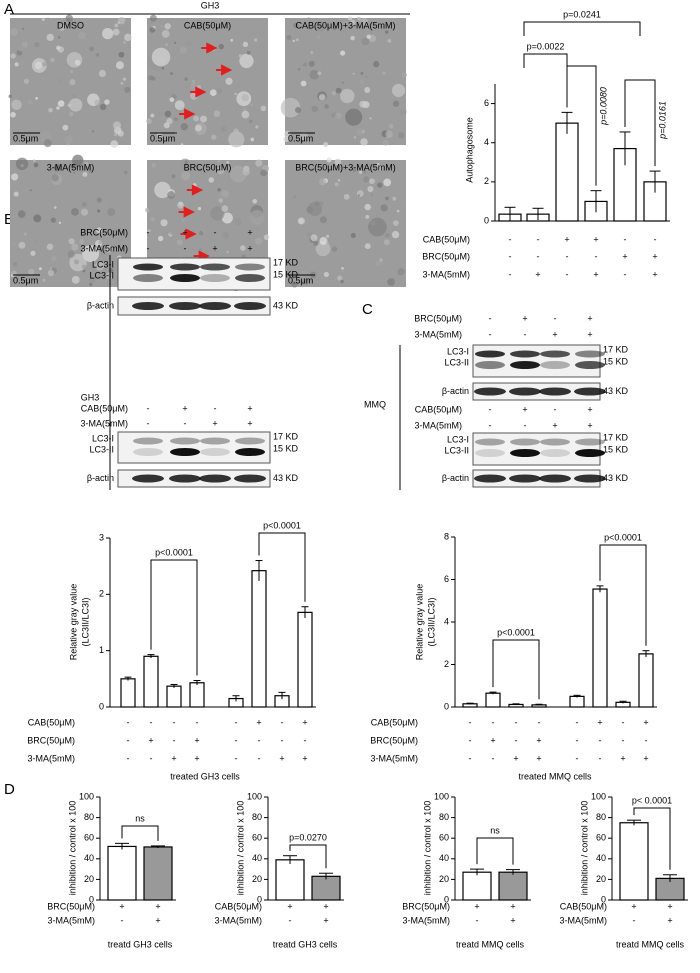 This screenshot has width=700, height=973. What do you see at coordinates (90, 397) in the screenshot?
I see `cell-label: GH3` at bounding box center [90, 397].